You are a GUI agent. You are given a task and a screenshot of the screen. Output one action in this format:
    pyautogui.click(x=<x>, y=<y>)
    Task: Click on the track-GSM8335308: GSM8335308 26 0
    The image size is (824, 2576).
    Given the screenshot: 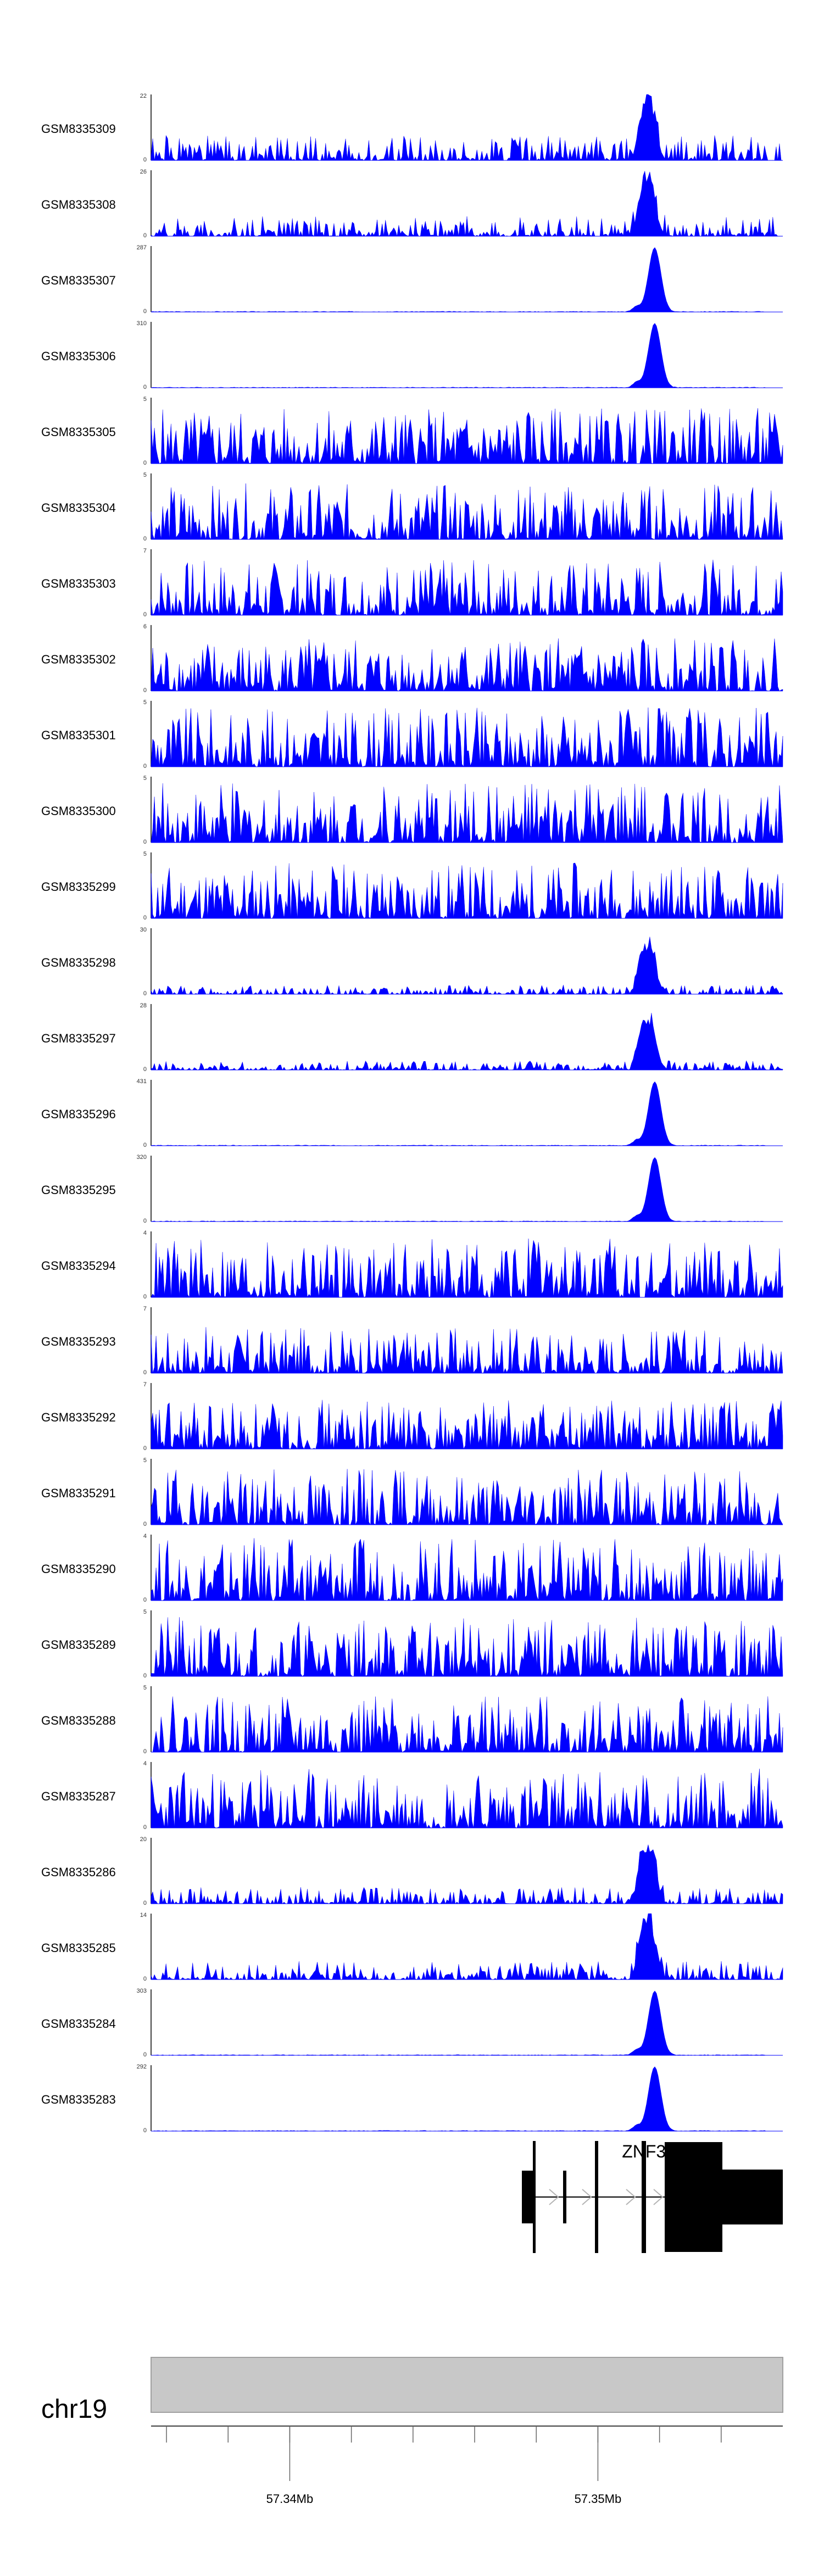 What is the action you would take?
    pyautogui.click(x=412, y=204)
    